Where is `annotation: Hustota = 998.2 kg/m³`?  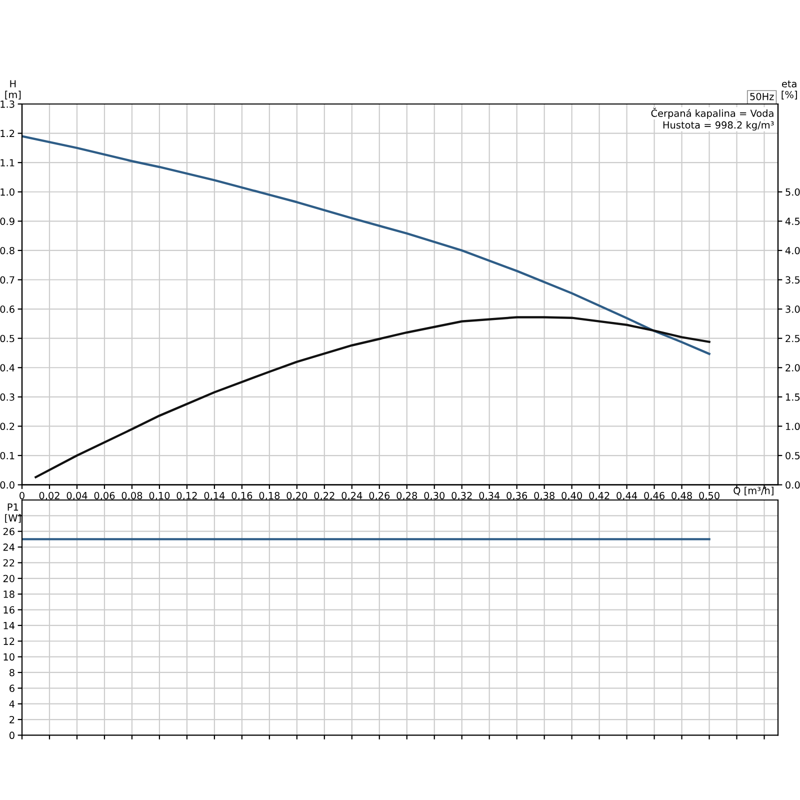
annotation: Hustota = 998.2 kg/m³ is located at coordinates (718, 126).